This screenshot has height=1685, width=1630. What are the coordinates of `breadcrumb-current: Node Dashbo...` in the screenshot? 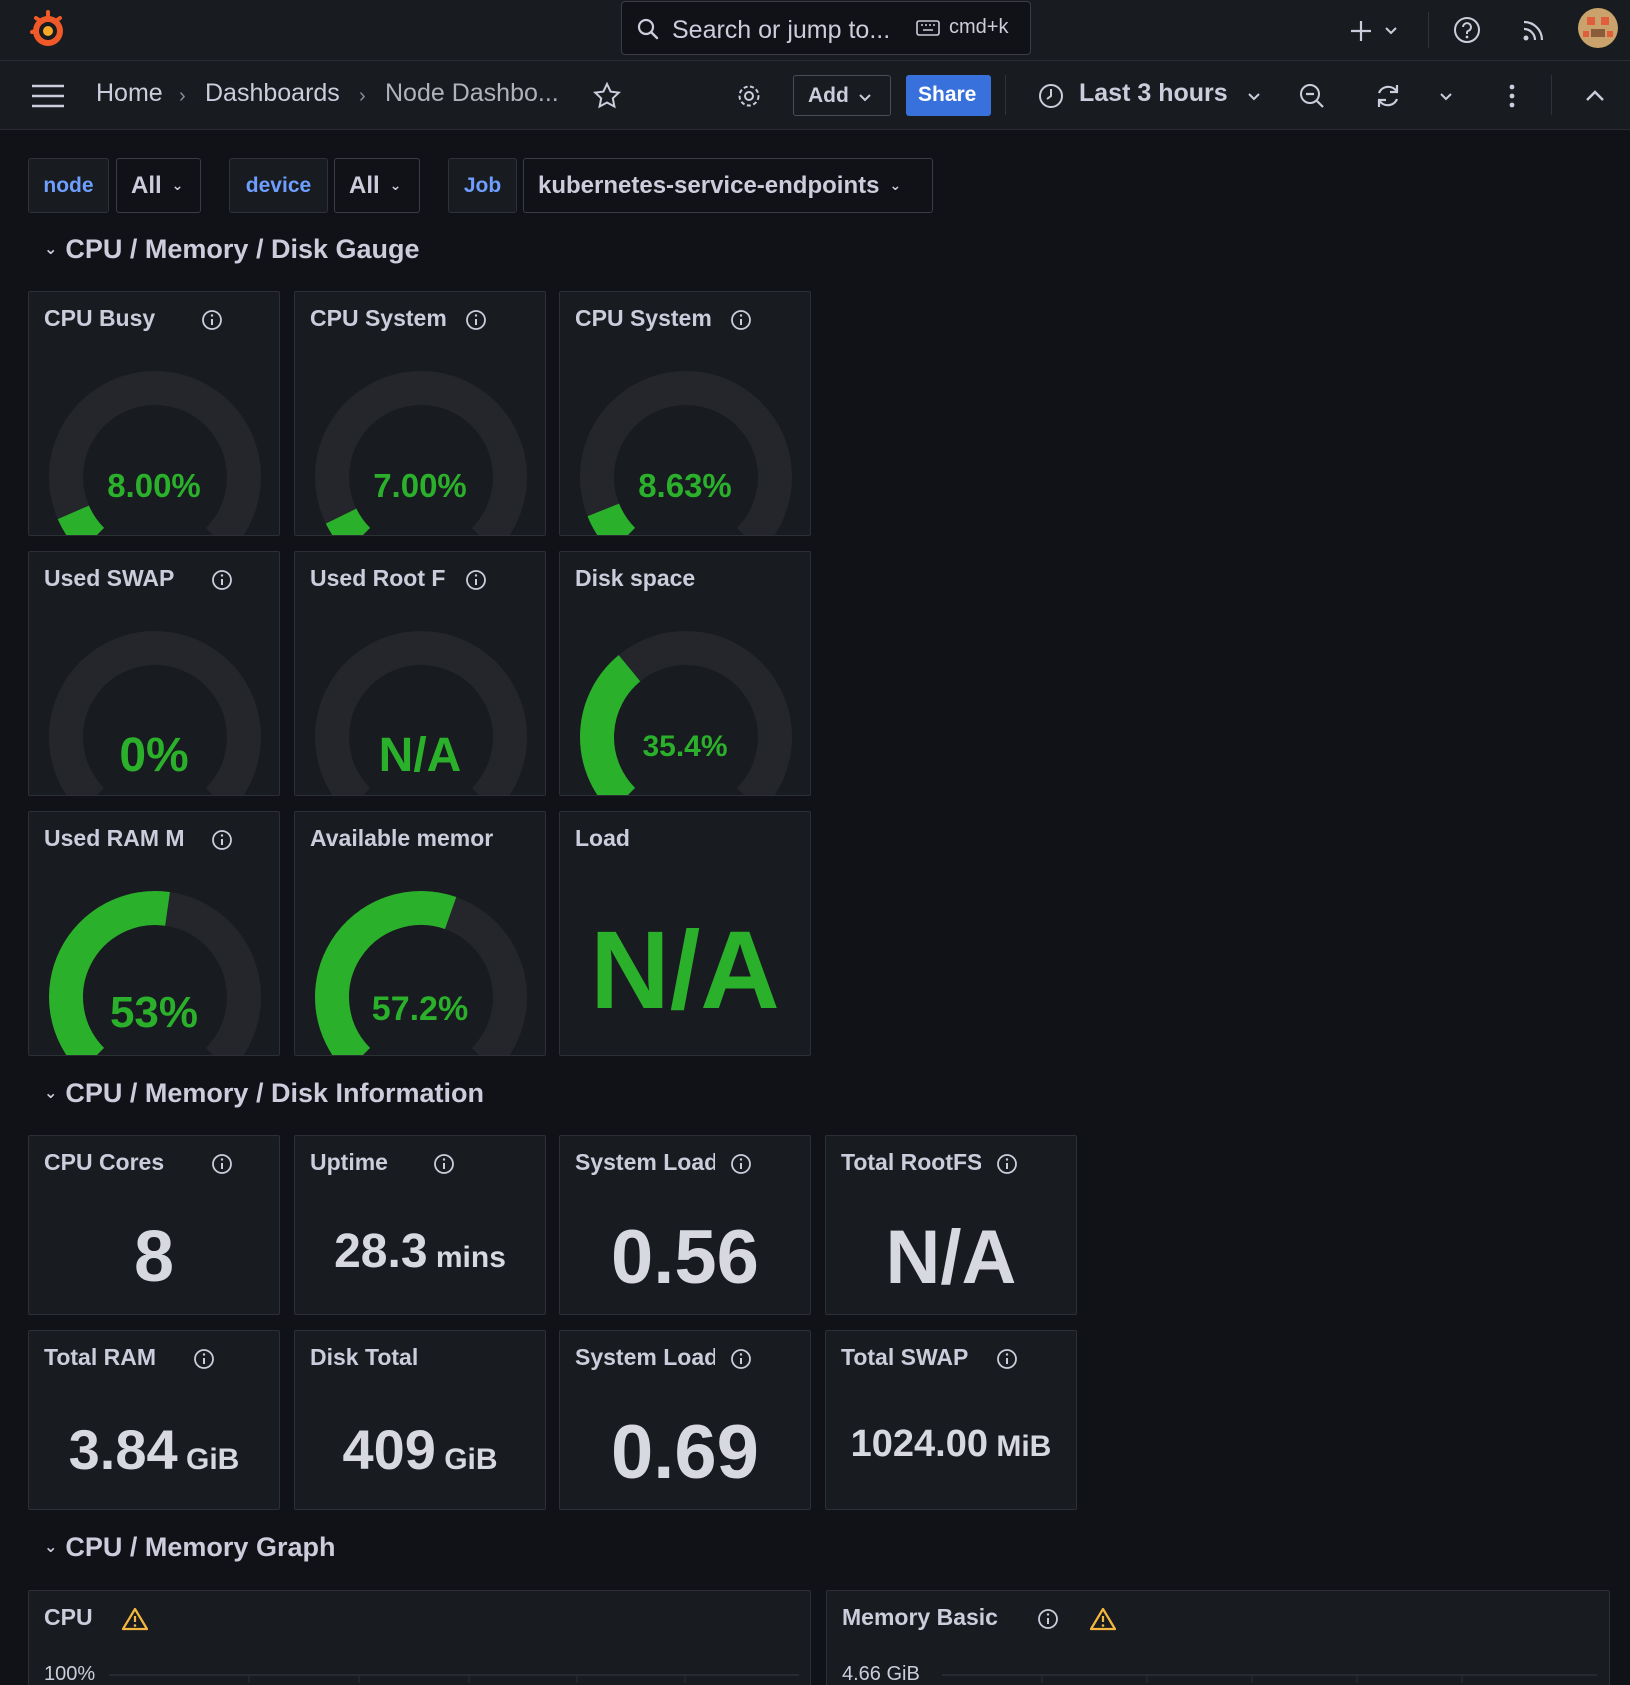 It's located at (472, 93).